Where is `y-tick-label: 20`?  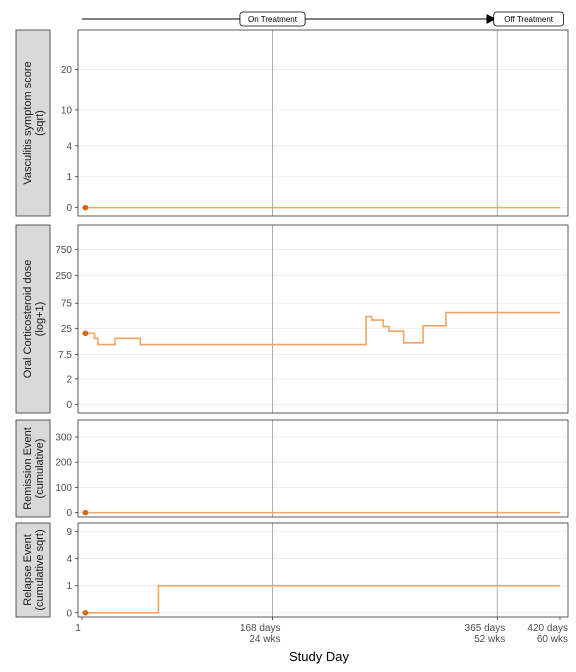 y-tick-label: 20 is located at coordinates (67, 70).